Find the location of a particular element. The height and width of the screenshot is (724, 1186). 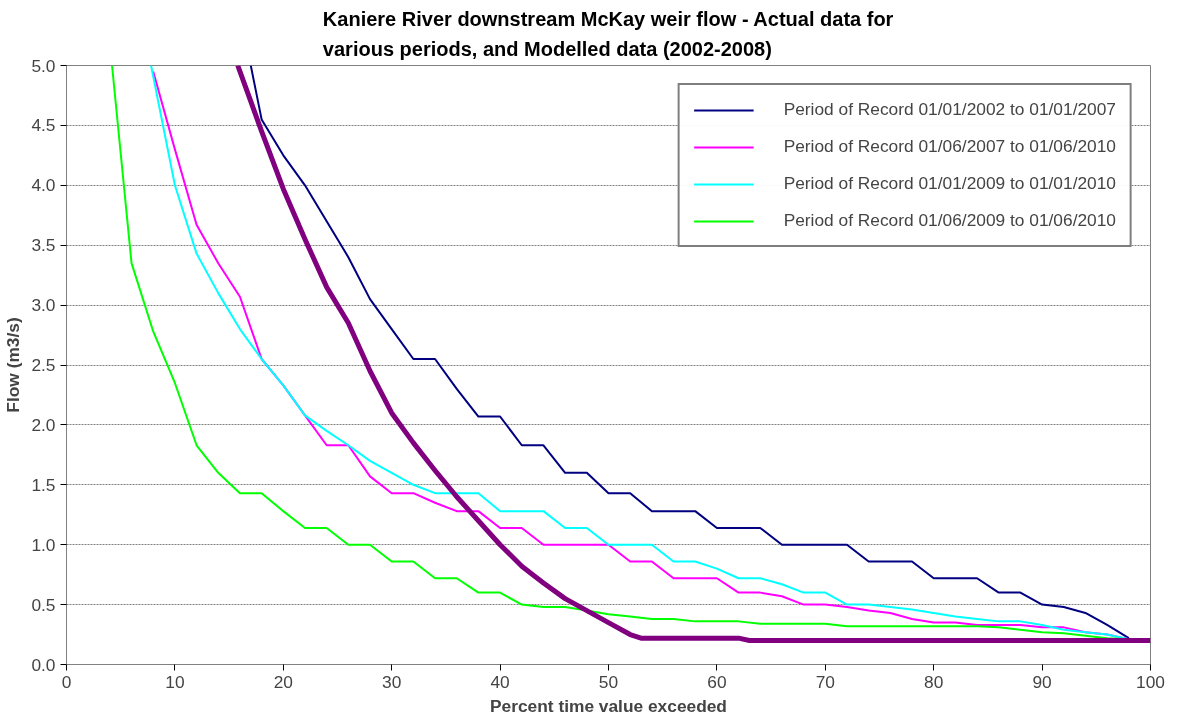

y-tick-label: 4.0 is located at coordinates (43, 185).